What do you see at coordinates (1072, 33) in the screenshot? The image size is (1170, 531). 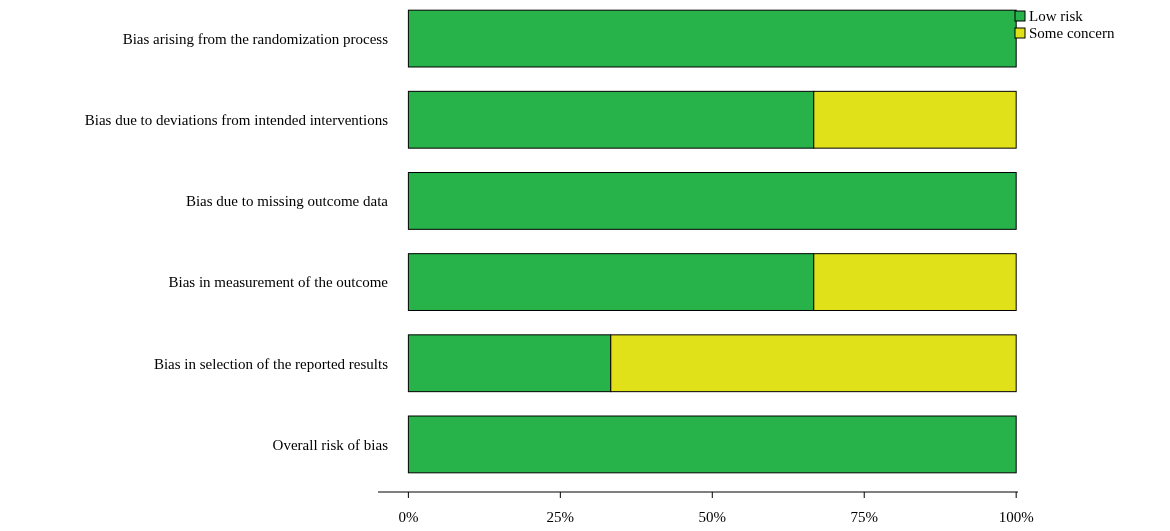 I see `series-label: Some concern` at bounding box center [1072, 33].